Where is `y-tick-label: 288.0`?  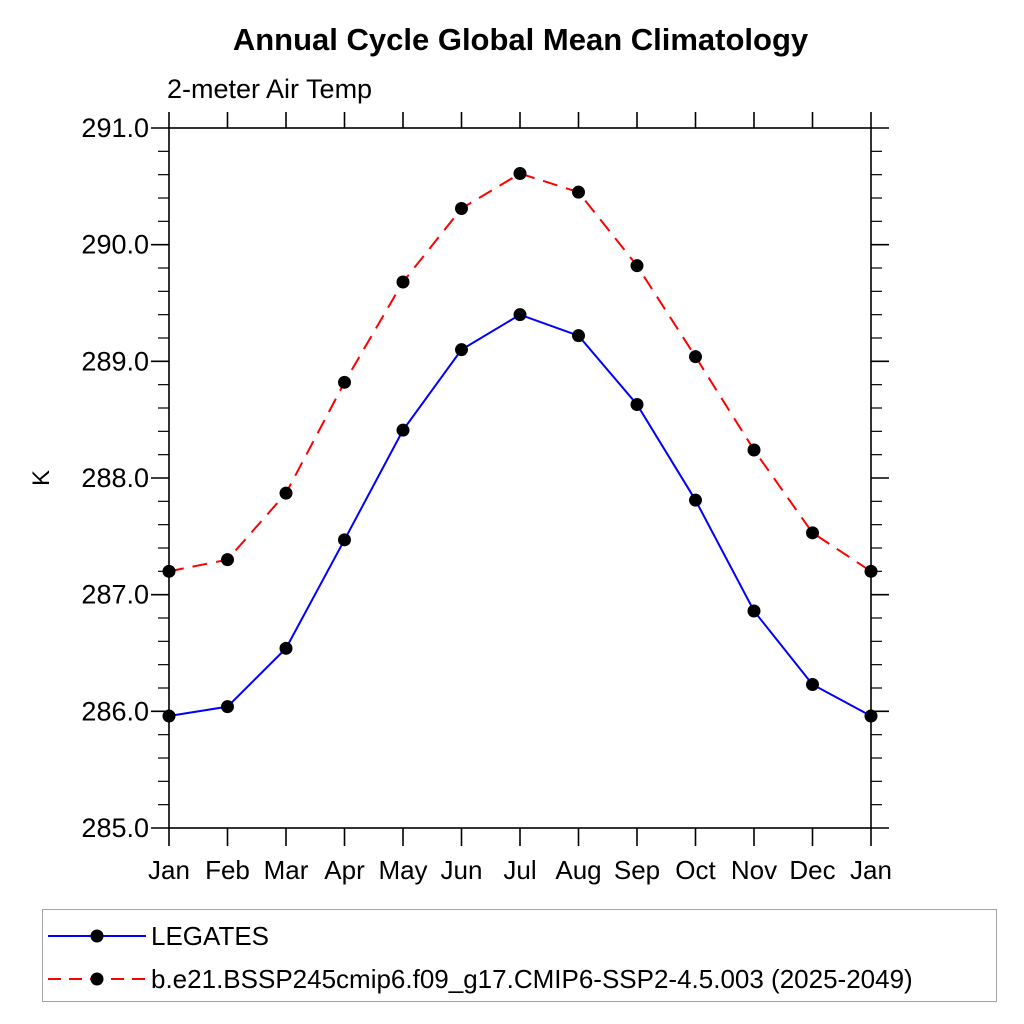 y-tick-label: 288.0 is located at coordinates (115, 478).